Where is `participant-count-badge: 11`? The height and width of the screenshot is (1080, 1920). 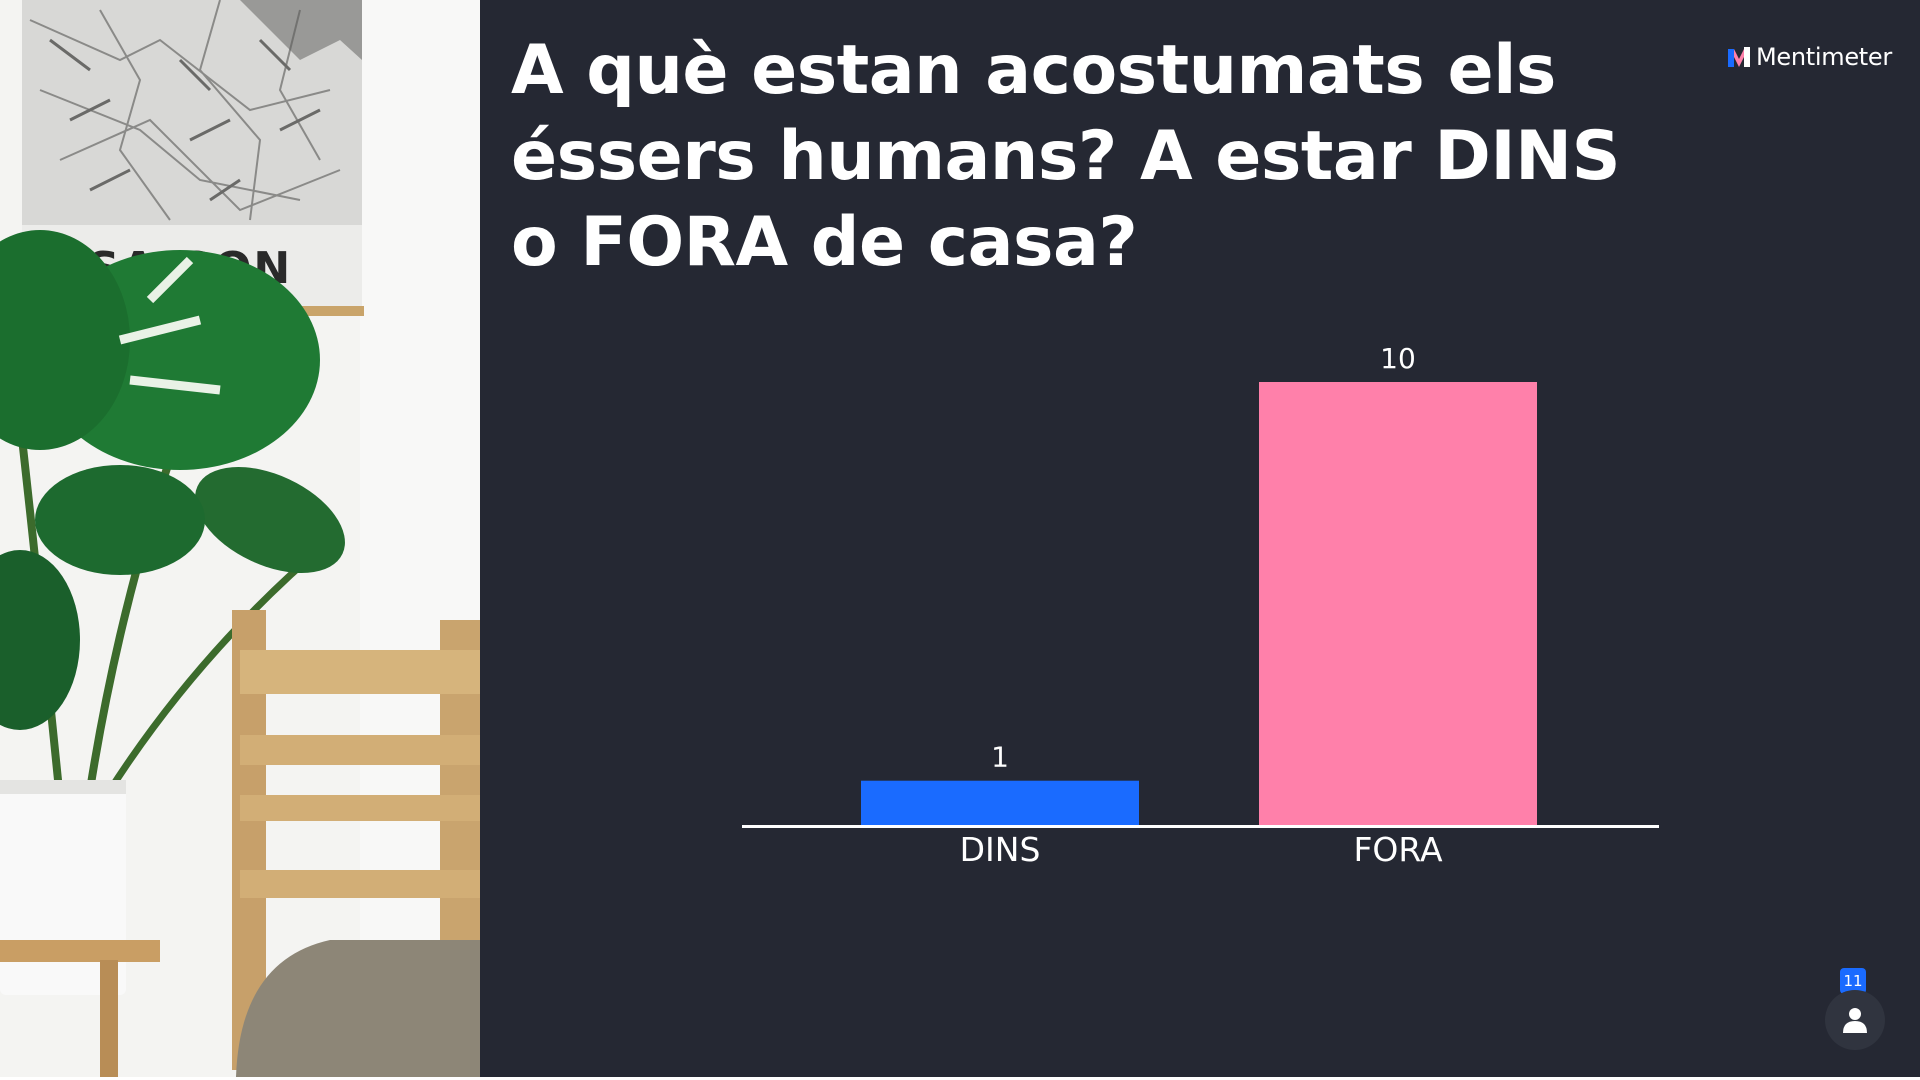 participant-count-badge: 11 is located at coordinates (1853, 981).